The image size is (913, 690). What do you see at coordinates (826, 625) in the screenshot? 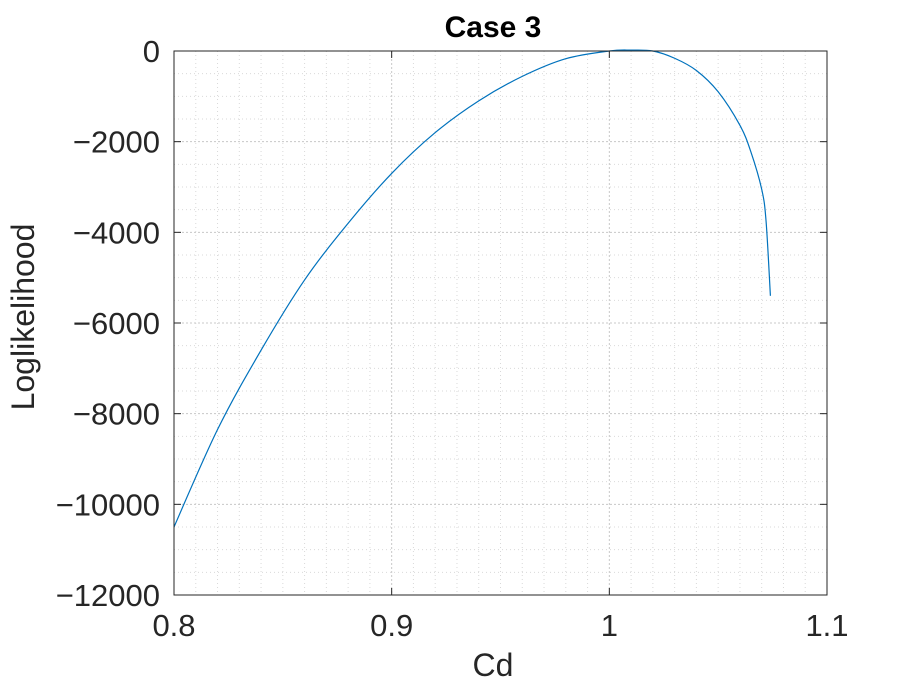
I see `x-tick-label: 1.1` at bounding box center [826, 625].